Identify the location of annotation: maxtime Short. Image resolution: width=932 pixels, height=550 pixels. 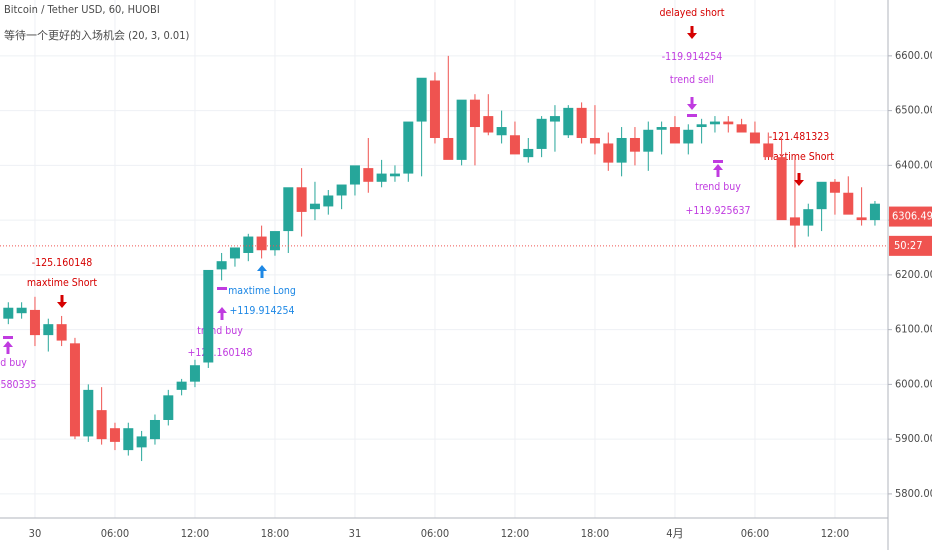
(62, 283).